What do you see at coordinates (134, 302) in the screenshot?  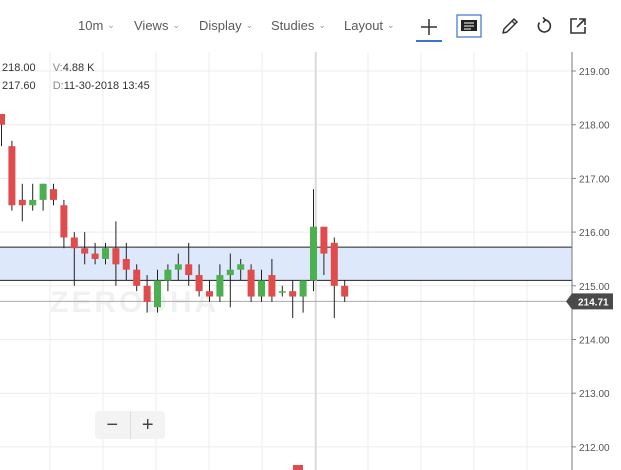 I see `watermark-text: ZERODHA` at bounding box center [134, 302].